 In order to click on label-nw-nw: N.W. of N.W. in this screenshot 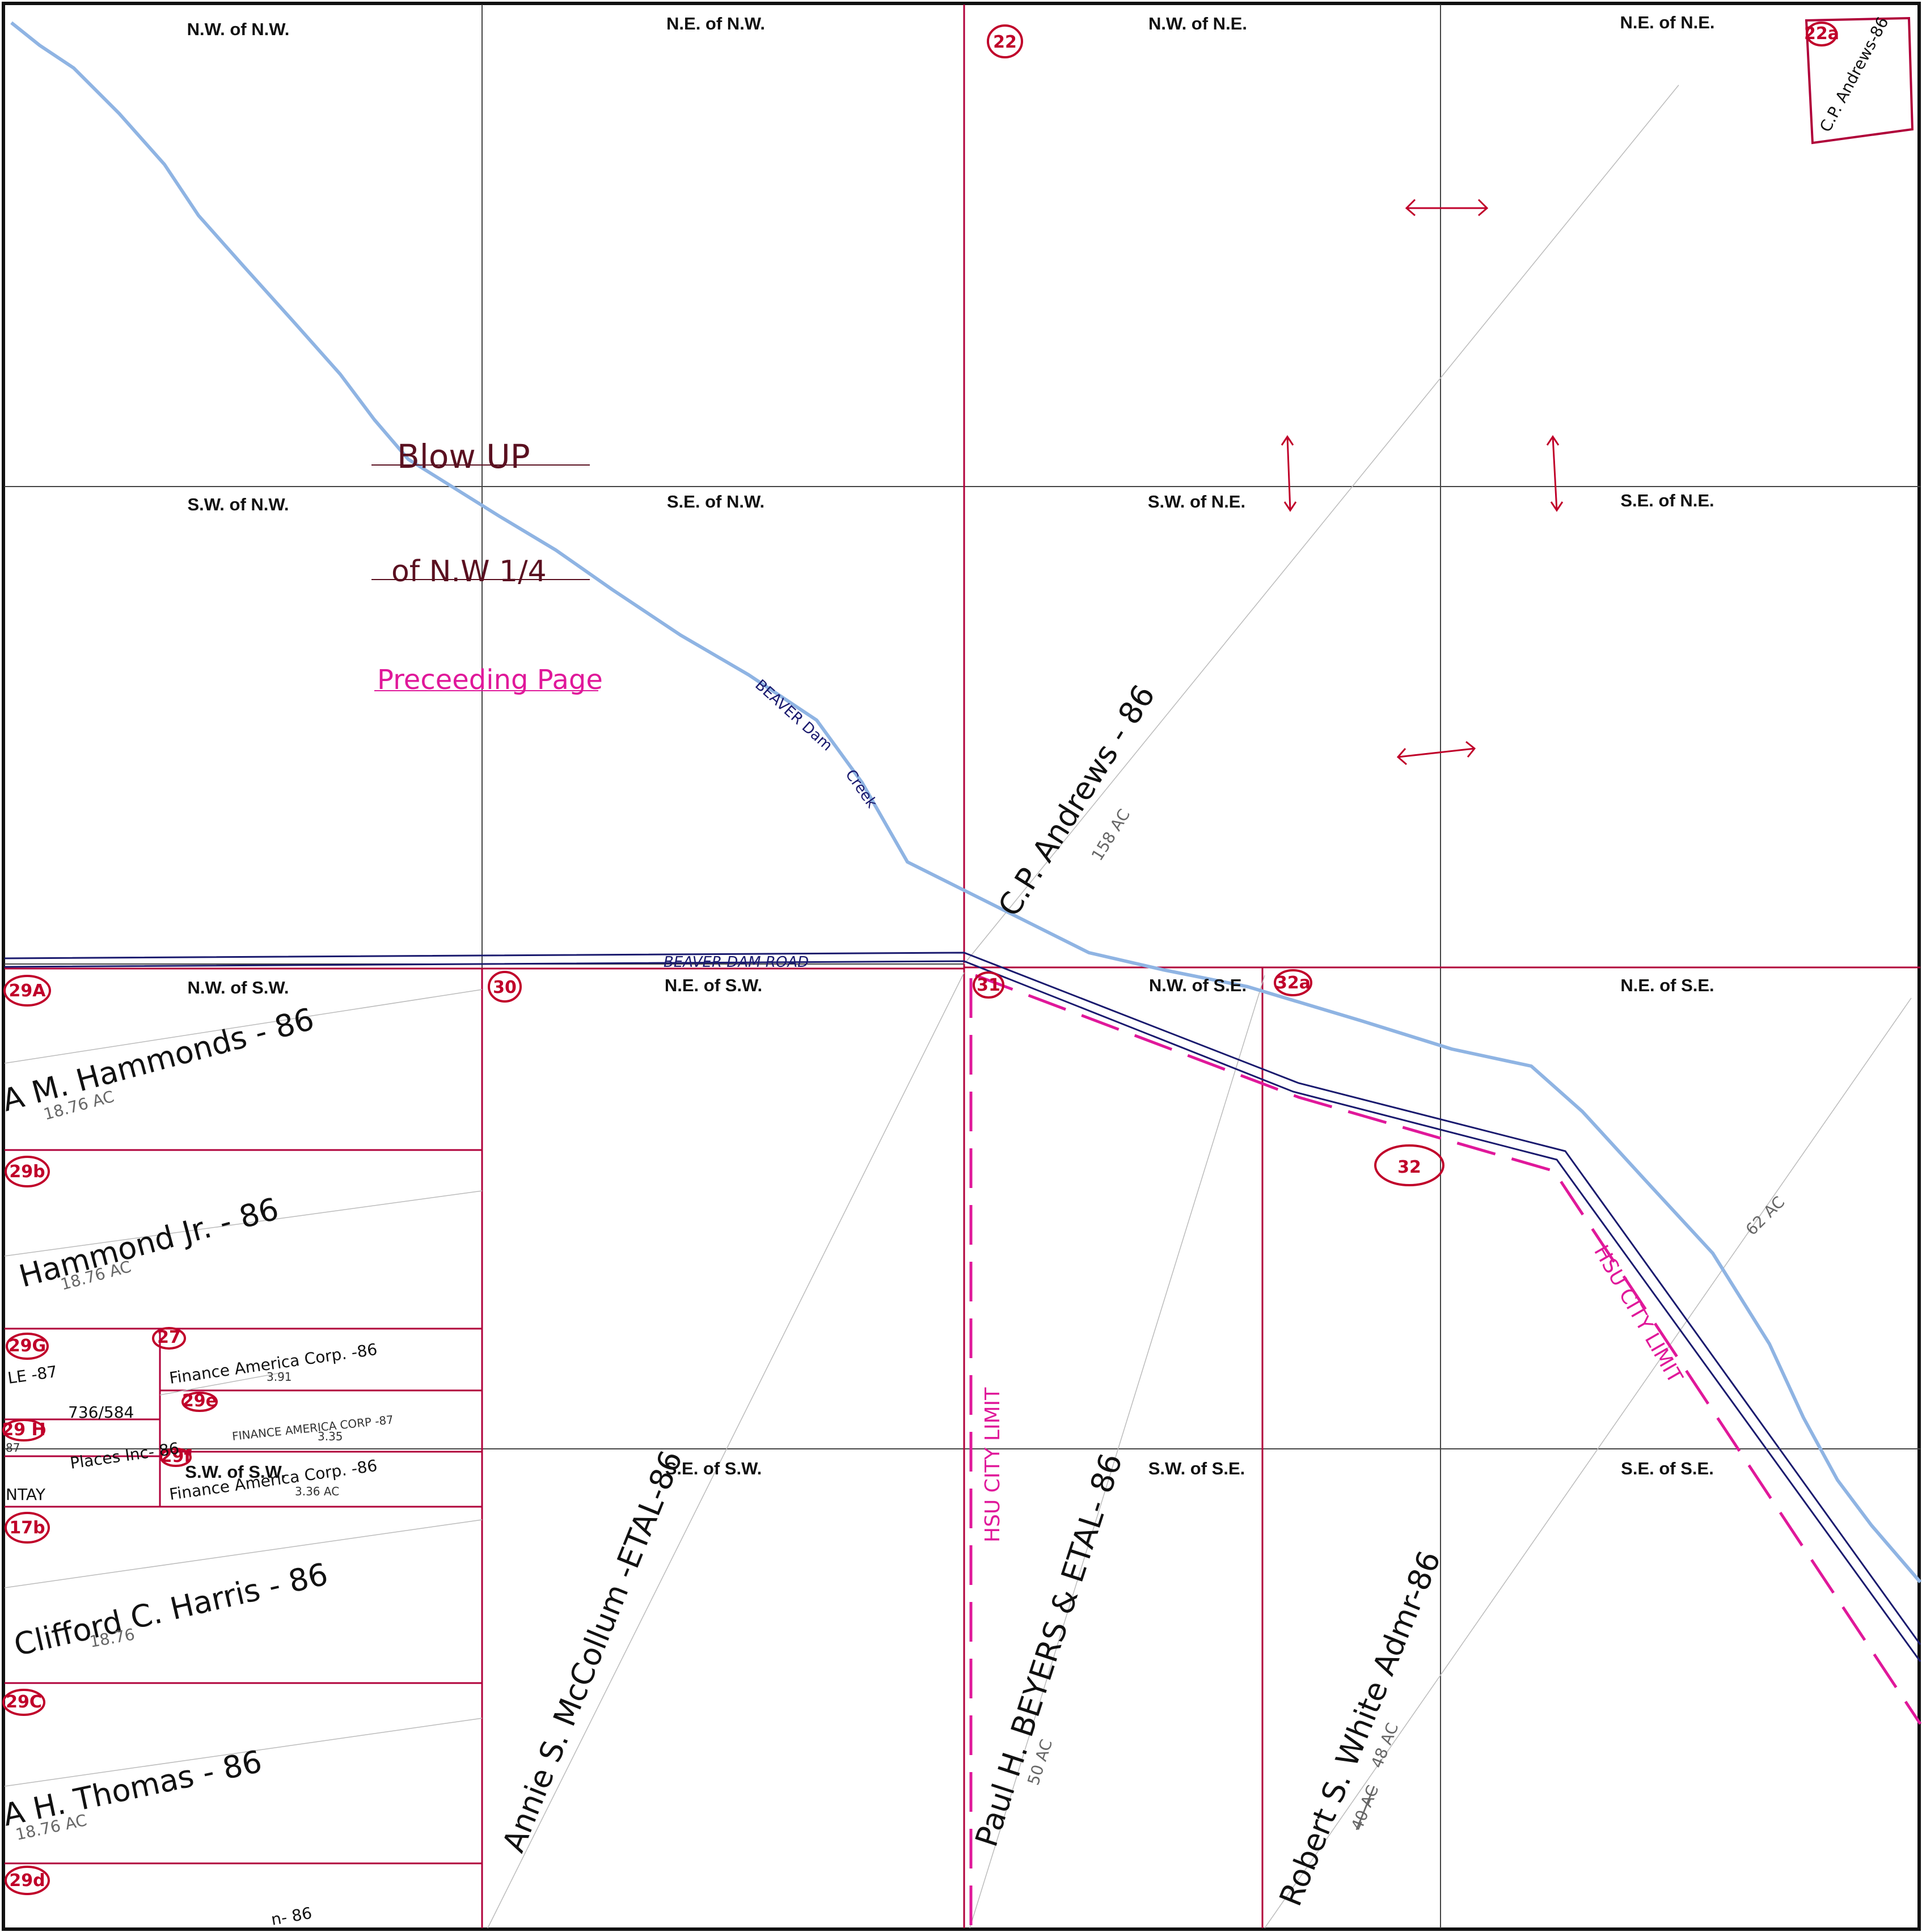, I will do `click(239, 29)`.